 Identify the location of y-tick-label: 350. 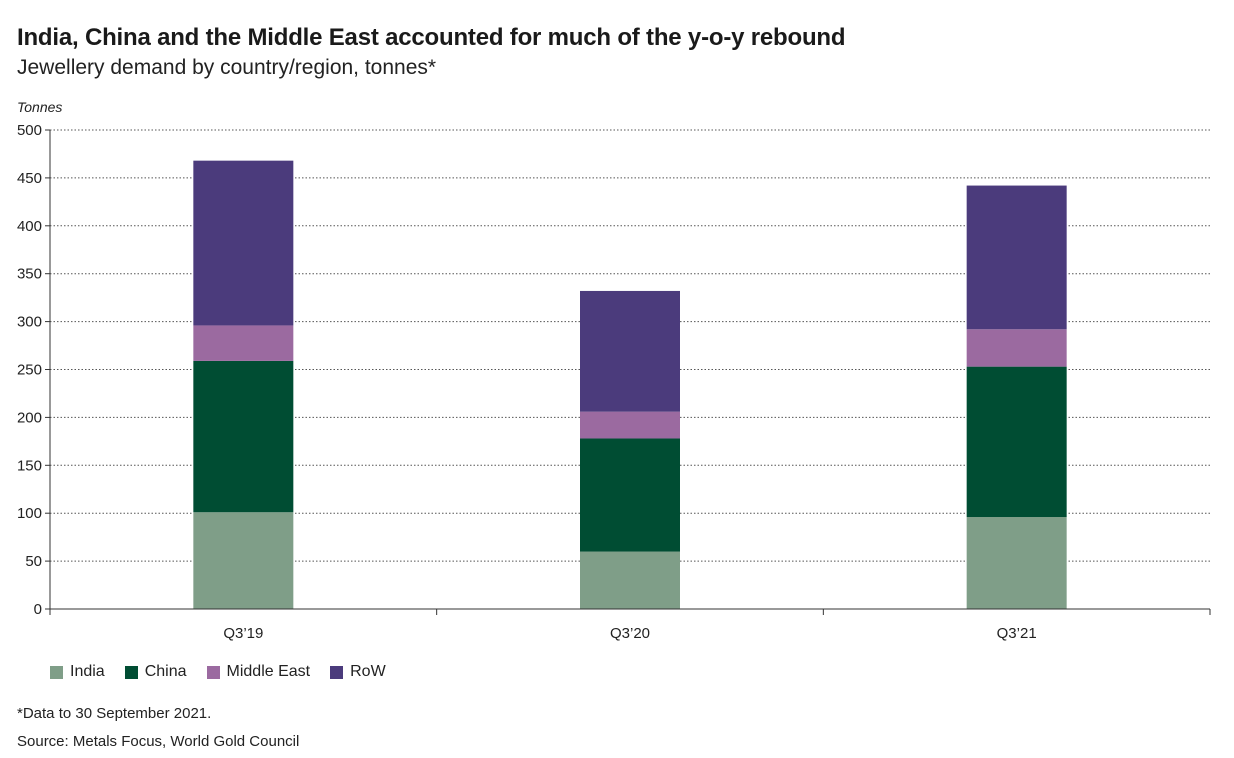
(29, 274).